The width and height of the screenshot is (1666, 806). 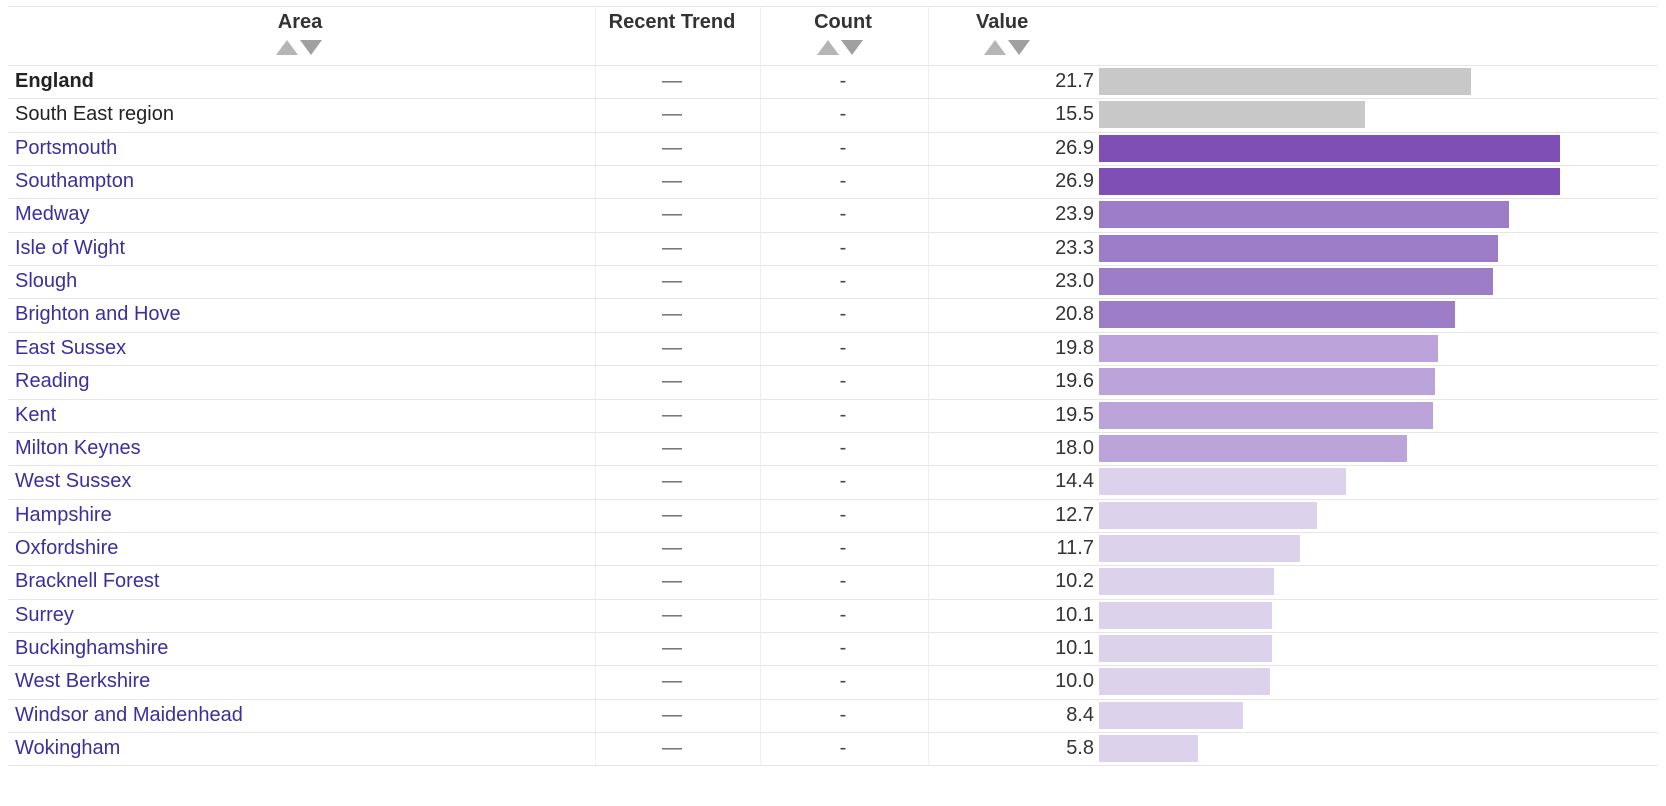 I want to click on area-name: Isle of Wight, so click(x=70, y=247).